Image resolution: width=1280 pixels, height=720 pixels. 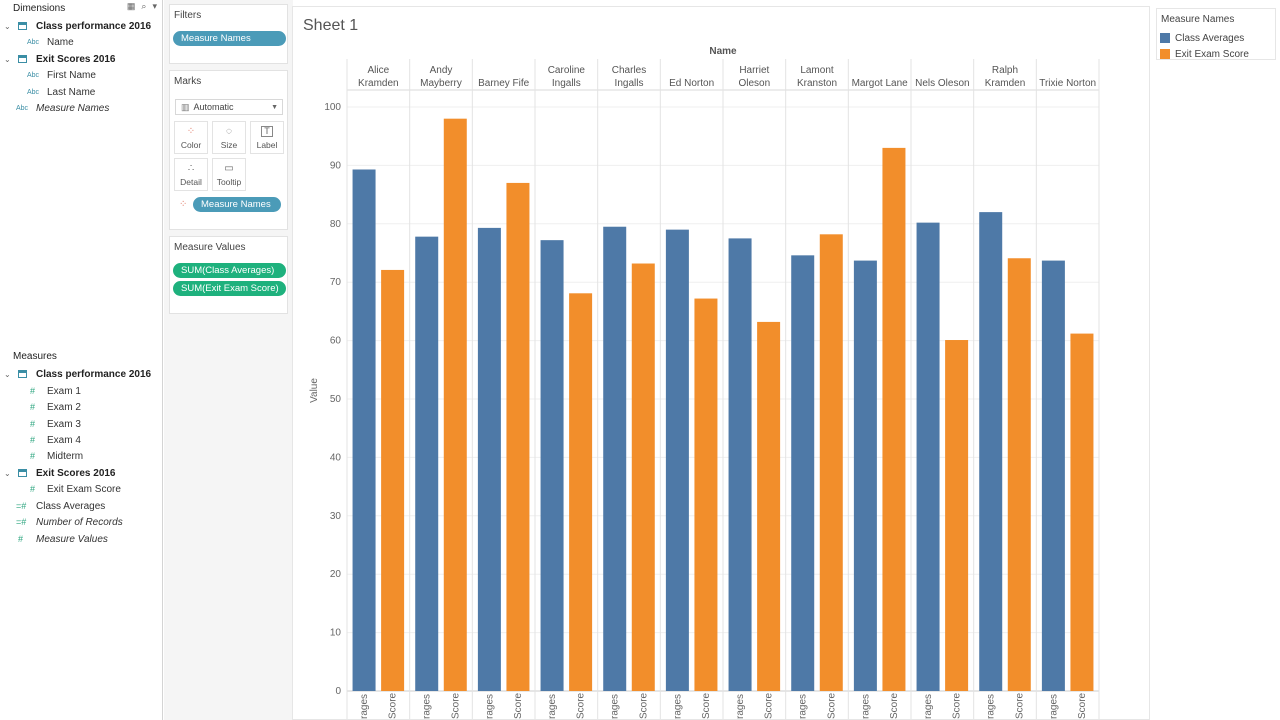 What do you see at coordinates (63, 539) in the screenshot?
I see `measure-field-measure-values: # Measure Values` at bounding box center [63, 539].